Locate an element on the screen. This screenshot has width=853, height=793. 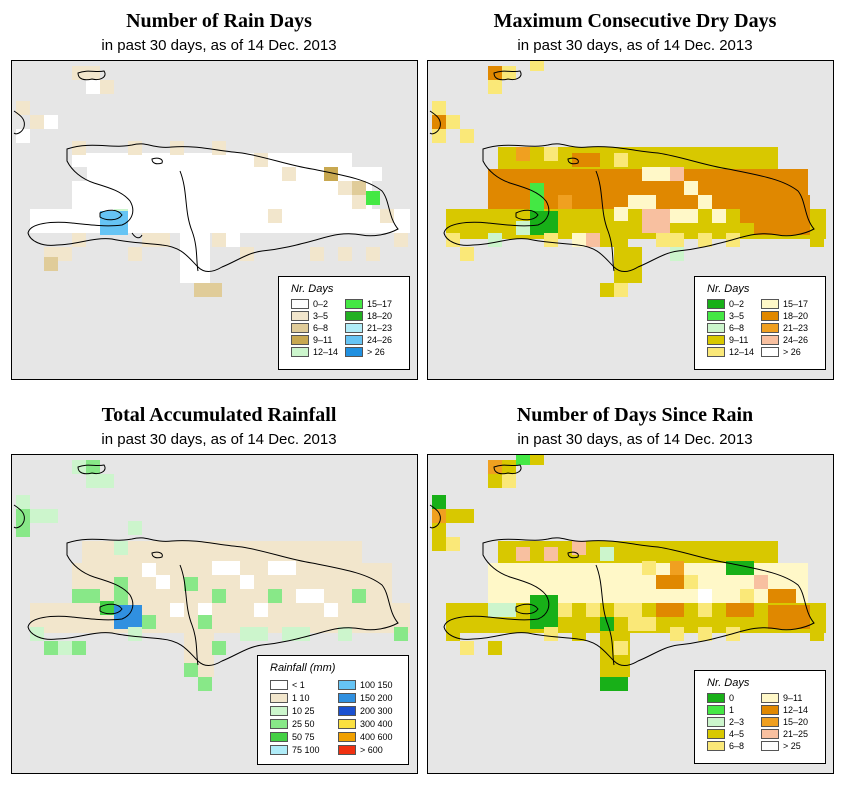
legend-item: 0 is located at coordinates (720, 698).